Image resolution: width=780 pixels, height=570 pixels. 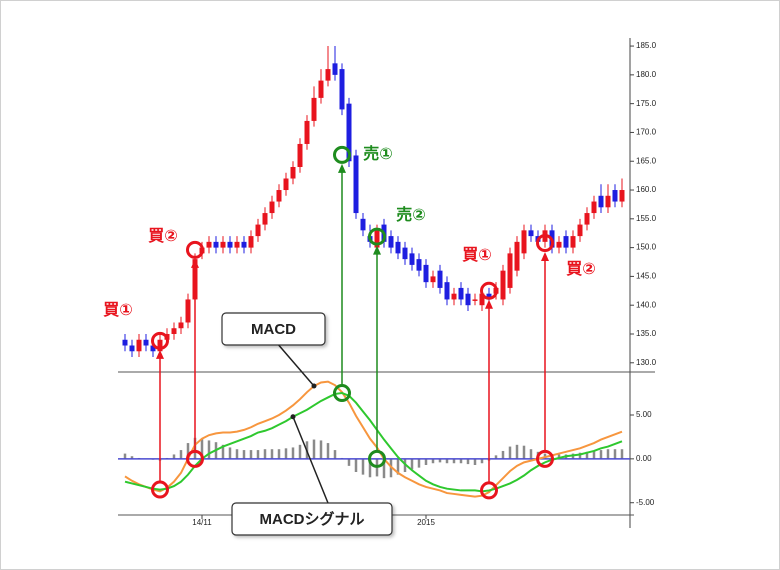 I want to click on y-tick-label: -5.00, so click(x=645, y=502).